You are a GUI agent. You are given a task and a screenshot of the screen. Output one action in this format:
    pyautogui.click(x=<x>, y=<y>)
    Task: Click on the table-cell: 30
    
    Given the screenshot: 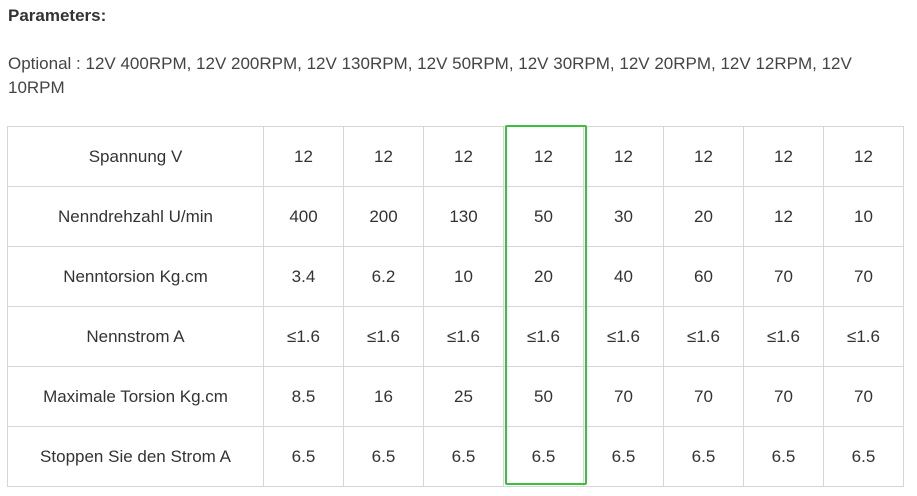 What is the action you would take?
    pyautogui.click(x=623, y=216)
    